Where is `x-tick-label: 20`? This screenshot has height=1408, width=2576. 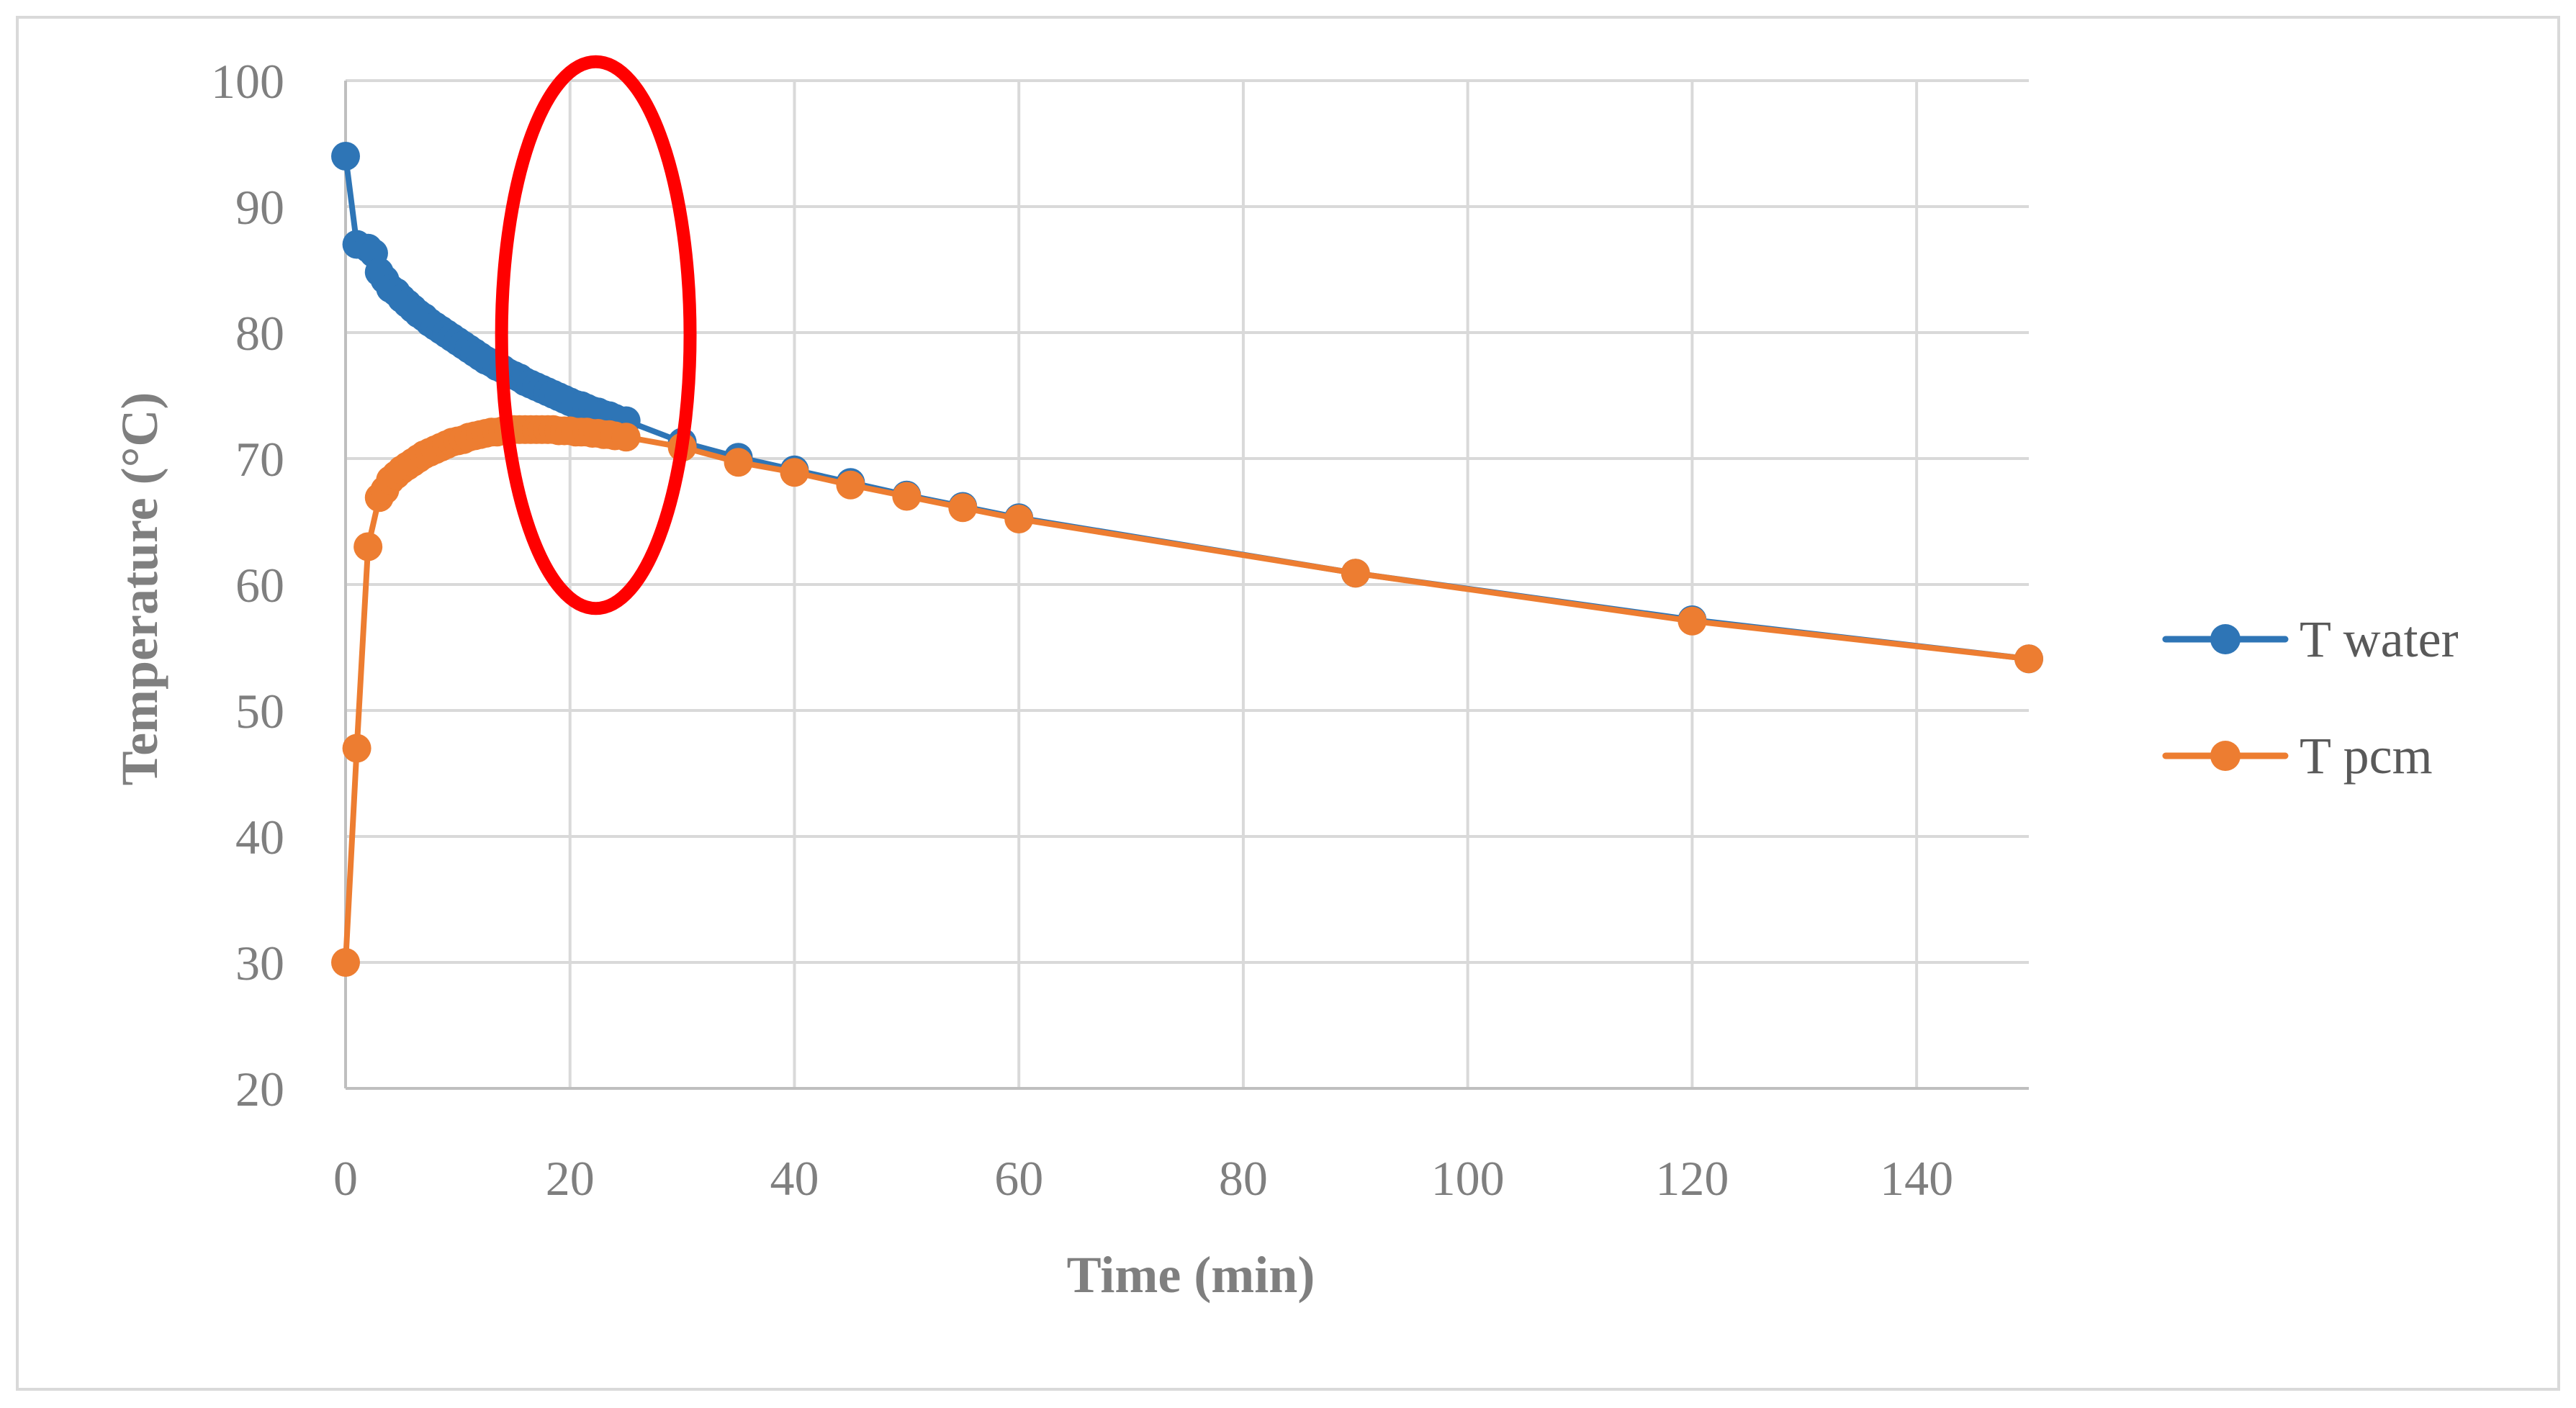
x-tick-label: 20 is located at coordinates (570, 1178).